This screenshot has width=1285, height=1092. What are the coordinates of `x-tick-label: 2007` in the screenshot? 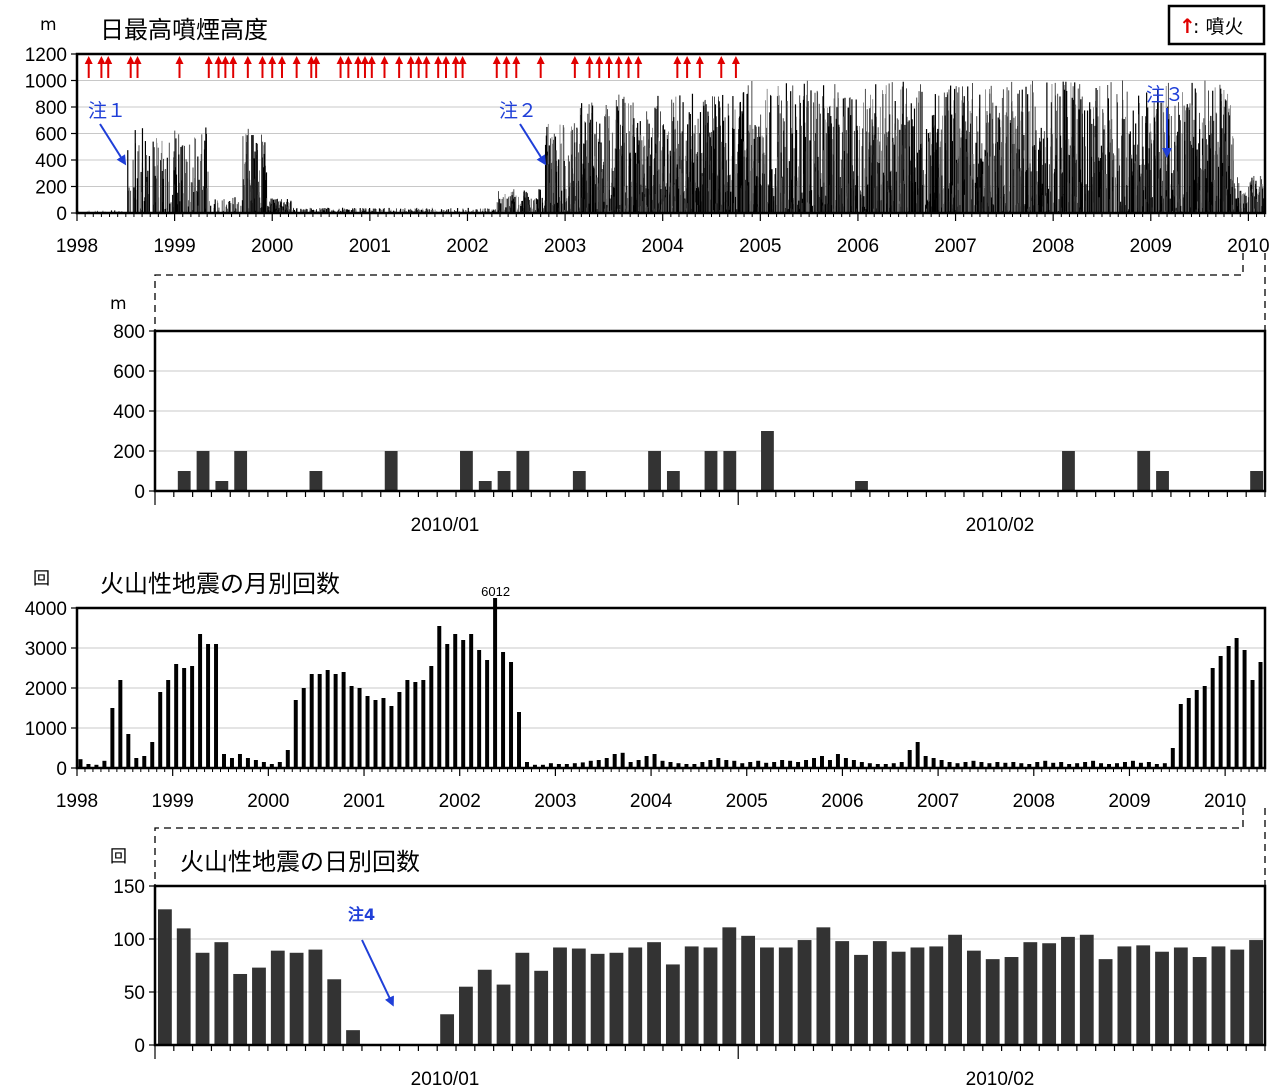 It's located at (938, 801).